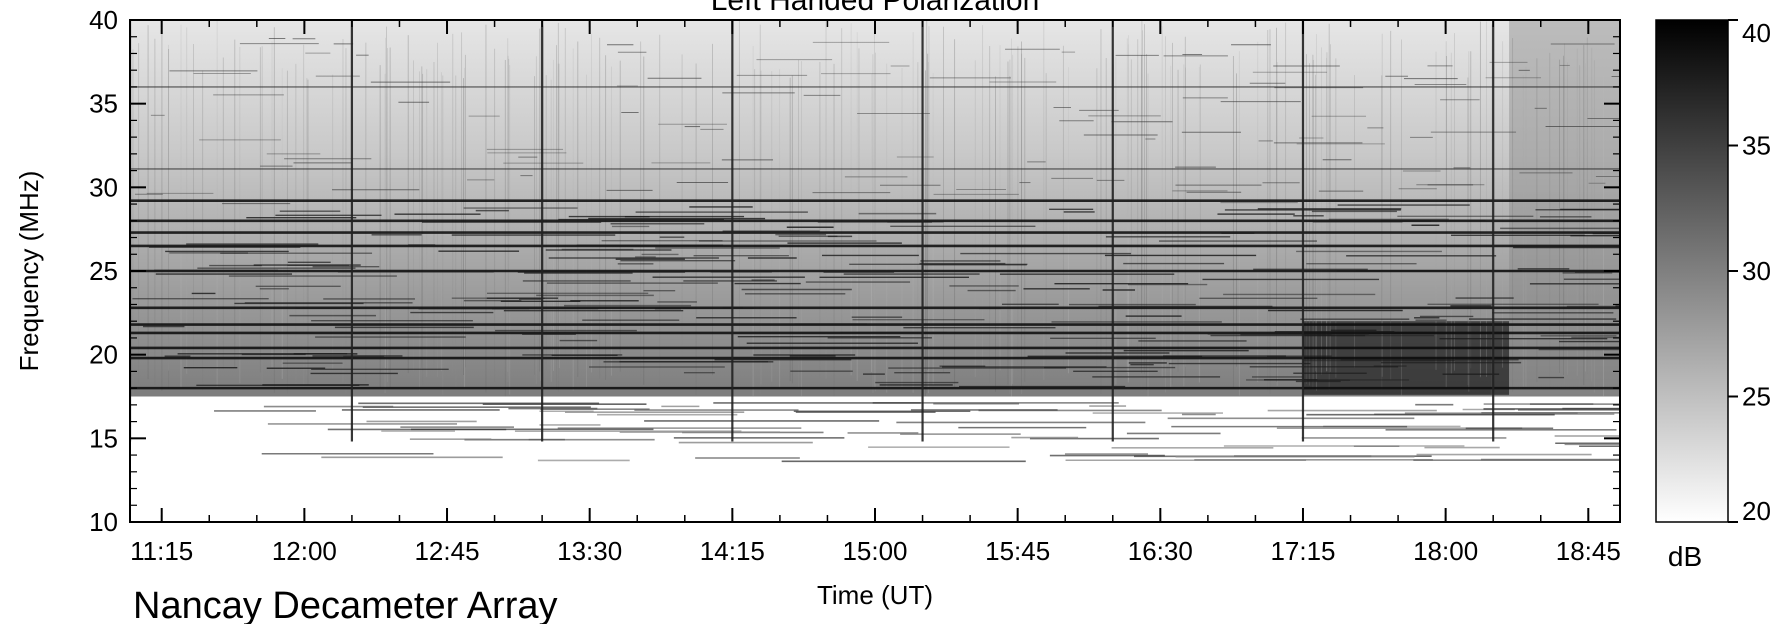 The width and height of the screenshot is (1774, 629). I want to click on x-tick-label: 15:45, so click(1017, 551).